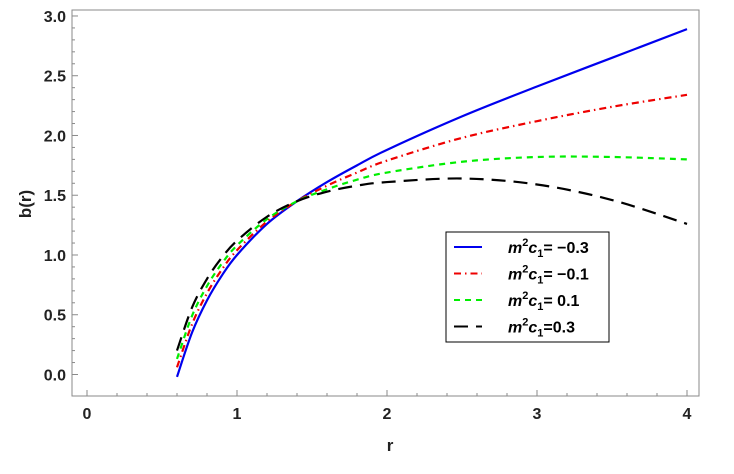 The width and height of the screenshot is (734, 474). I want to click on y-tick-label: 3.0, so click(55, 17).